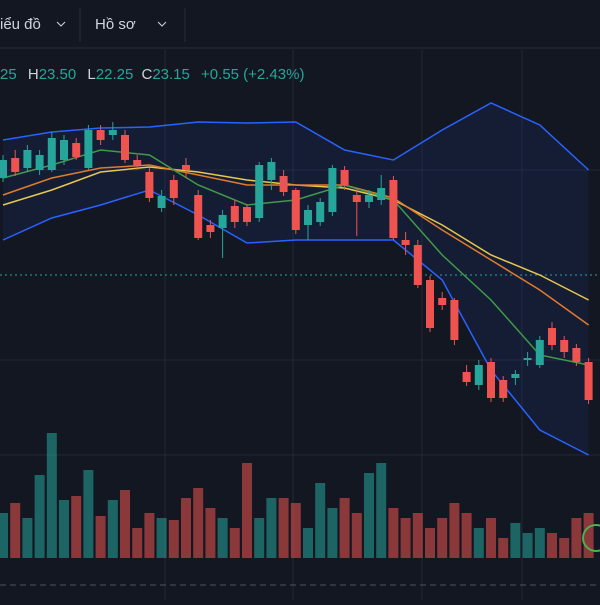  Describe the element at coordinates (300, 24) in the screenshot. I see `top-bar` at that location.